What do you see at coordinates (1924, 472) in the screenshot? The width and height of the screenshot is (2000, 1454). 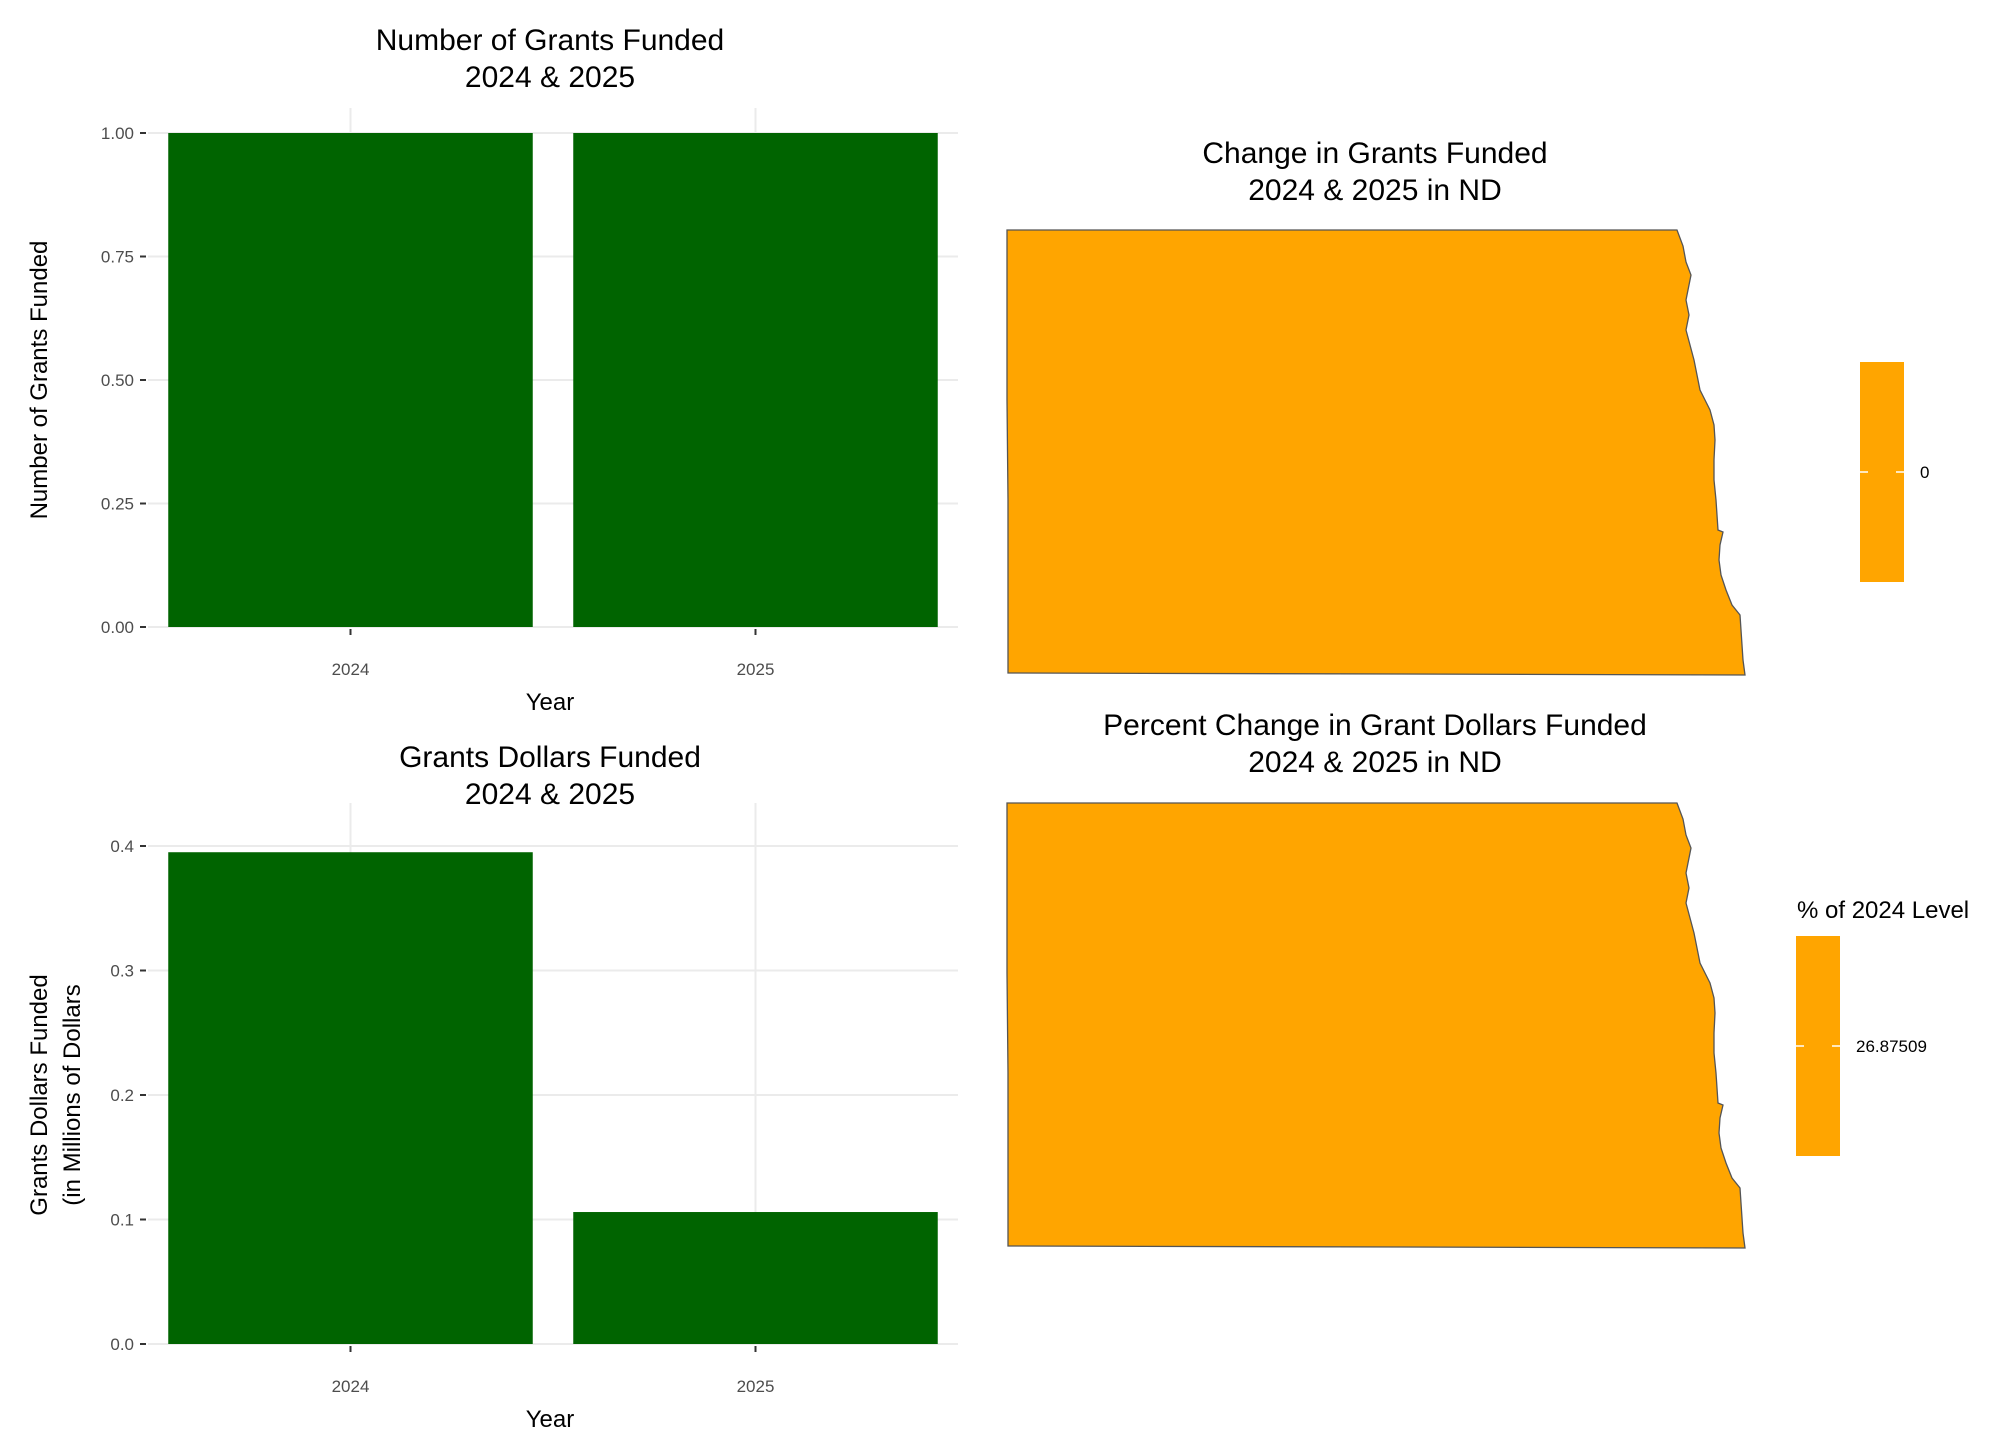 I see `legend-label: 0` at bounding box center [1924, 472].